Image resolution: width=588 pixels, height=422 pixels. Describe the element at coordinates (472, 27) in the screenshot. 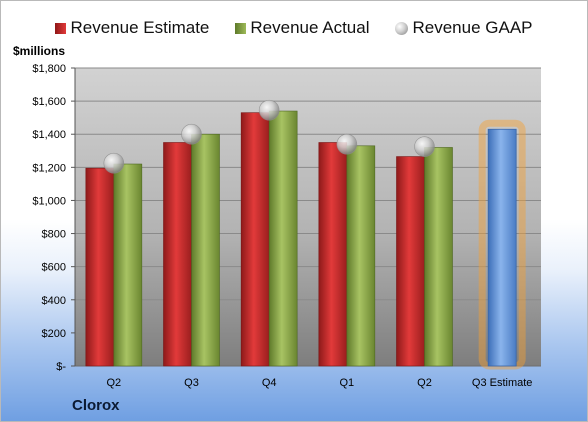

I see `legend-gaap-label: Revenue GAAP` at that location.